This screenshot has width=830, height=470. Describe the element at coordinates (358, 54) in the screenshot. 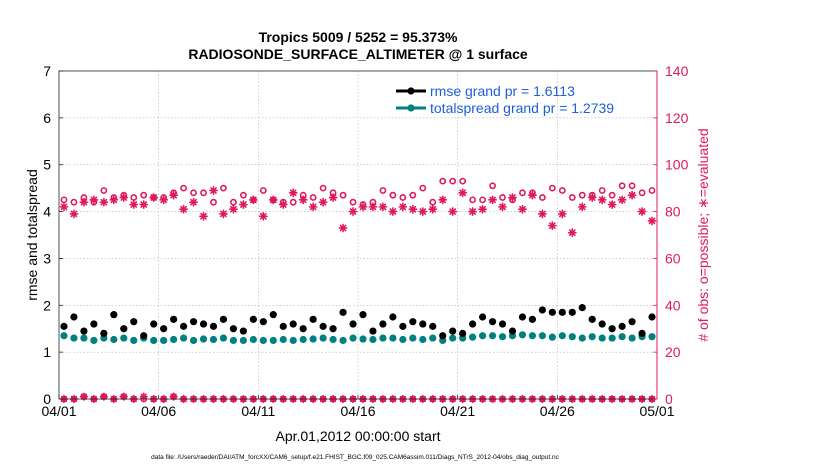

I see `chart-title-line2: RADIOSONDE_SURFACE_ALTIMETER @ 1 surface` at that location.